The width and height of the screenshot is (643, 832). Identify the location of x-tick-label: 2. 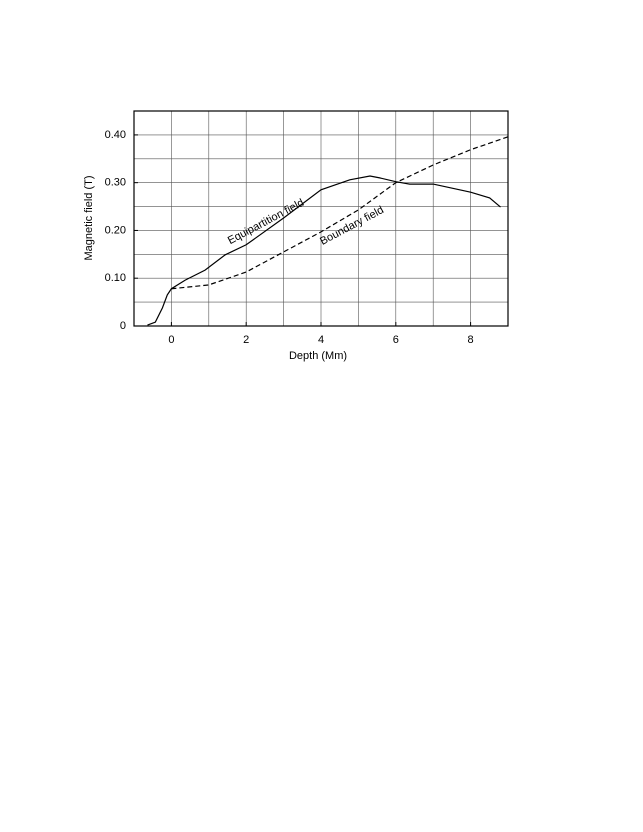
(246, 340).